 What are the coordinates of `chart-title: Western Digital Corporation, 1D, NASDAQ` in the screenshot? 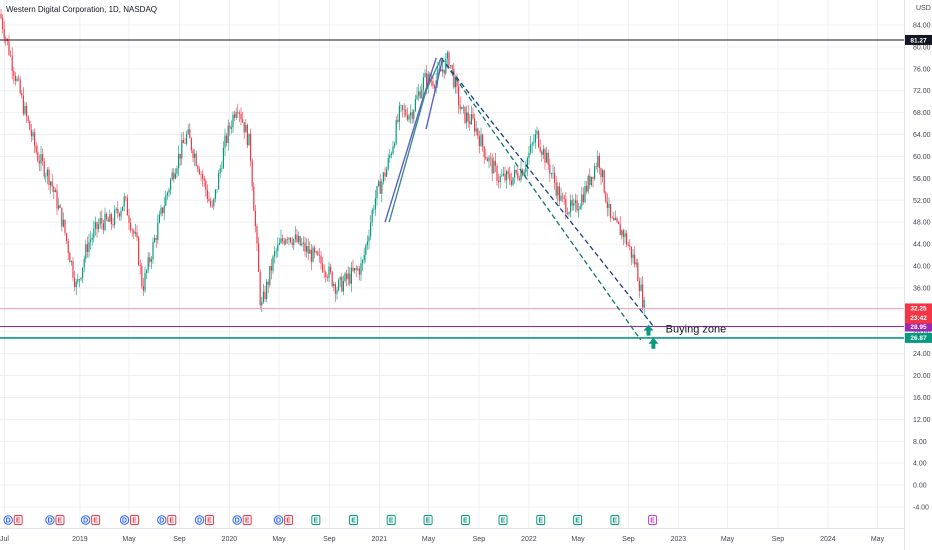 It's located at (81, 9).